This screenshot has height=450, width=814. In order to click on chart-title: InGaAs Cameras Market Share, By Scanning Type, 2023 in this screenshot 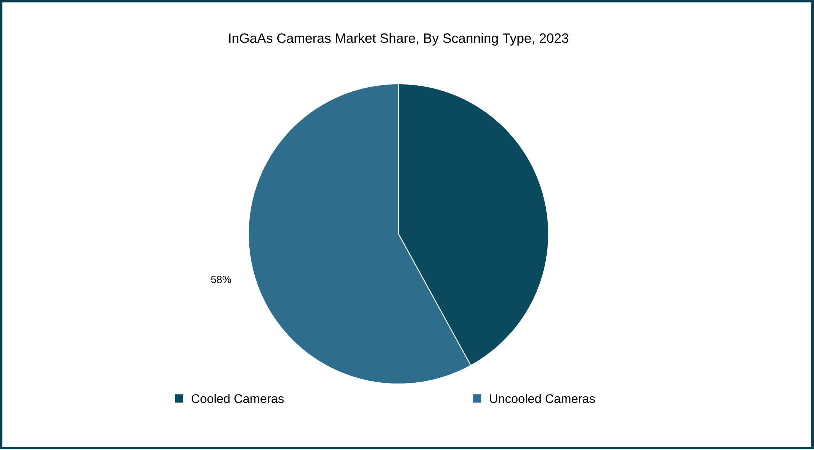, I will do `click(399, 39)`.